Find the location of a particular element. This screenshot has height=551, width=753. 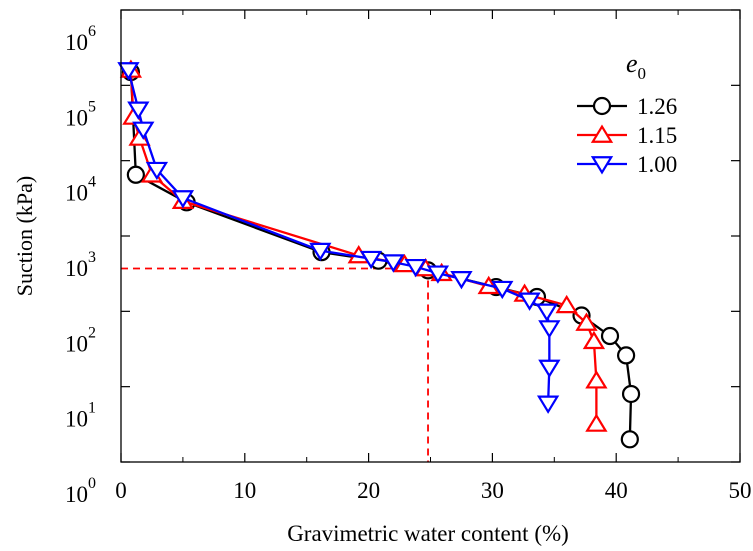

x-tick-label: 30 is located at coordinates (492, 490).